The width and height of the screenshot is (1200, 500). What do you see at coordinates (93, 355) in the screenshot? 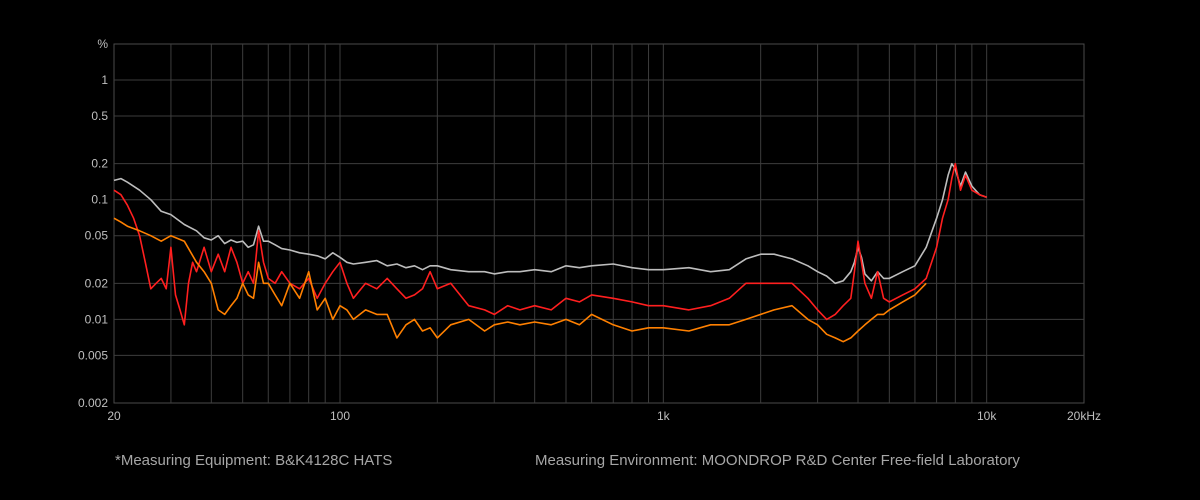
I see `y-tick-label: 0.005` at bounding box center [93, 355].